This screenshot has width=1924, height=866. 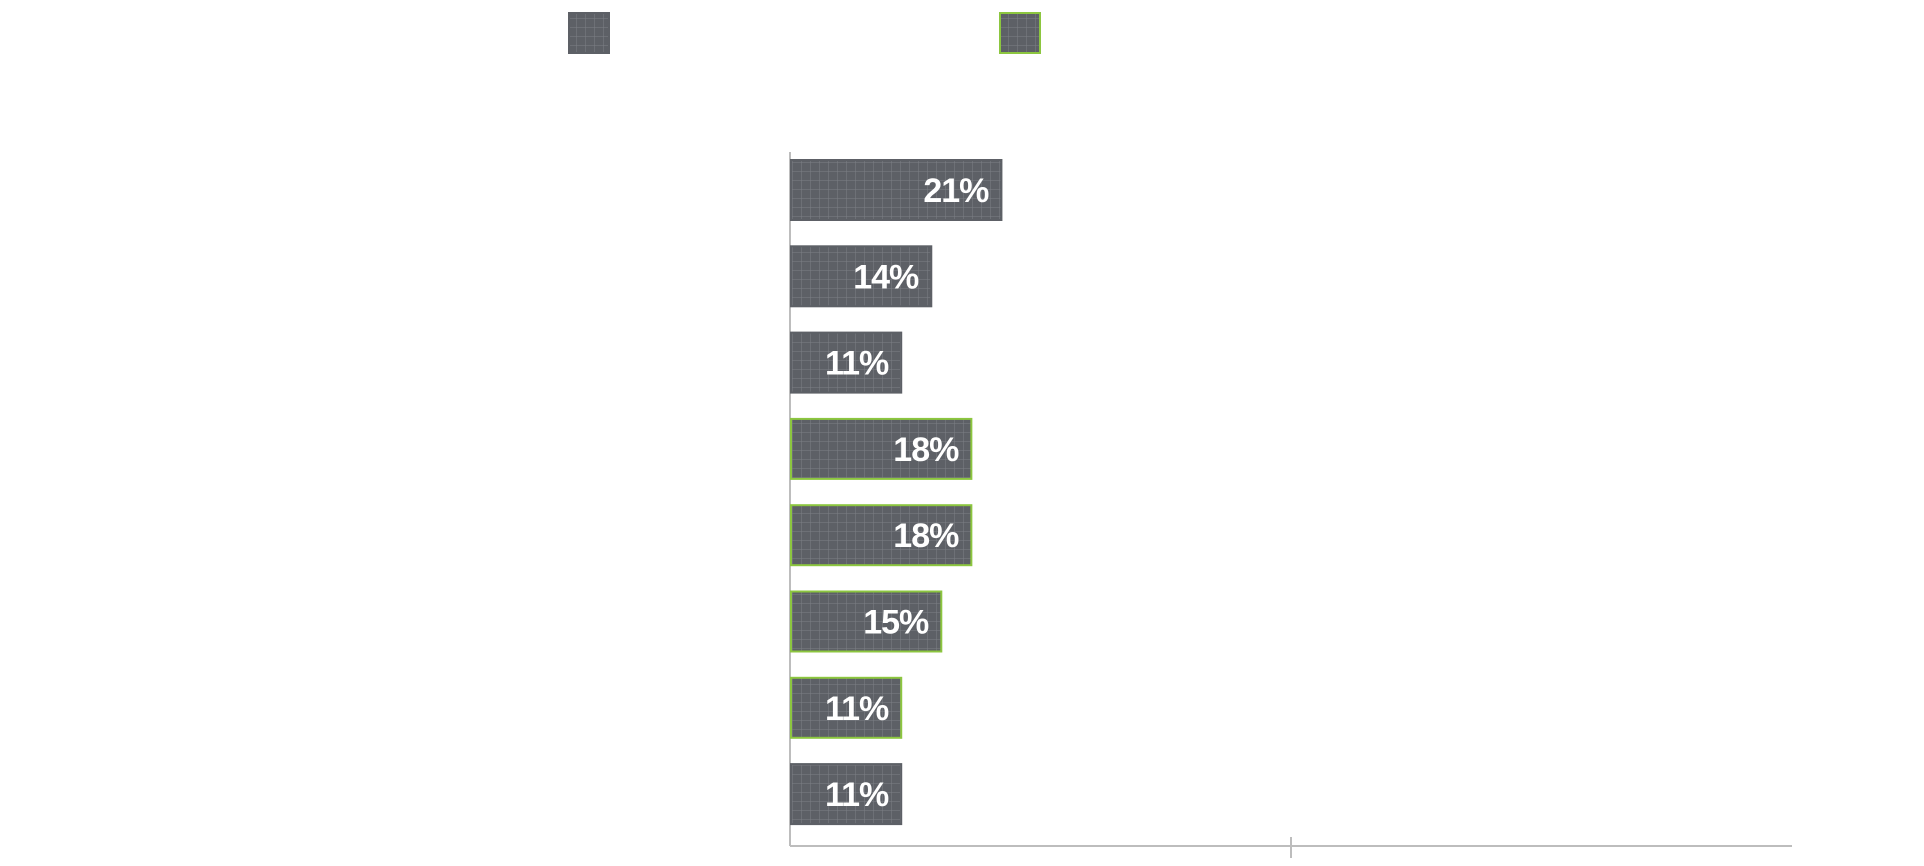 I want to click on bar-group: 15%, so click(x=866, y=621).